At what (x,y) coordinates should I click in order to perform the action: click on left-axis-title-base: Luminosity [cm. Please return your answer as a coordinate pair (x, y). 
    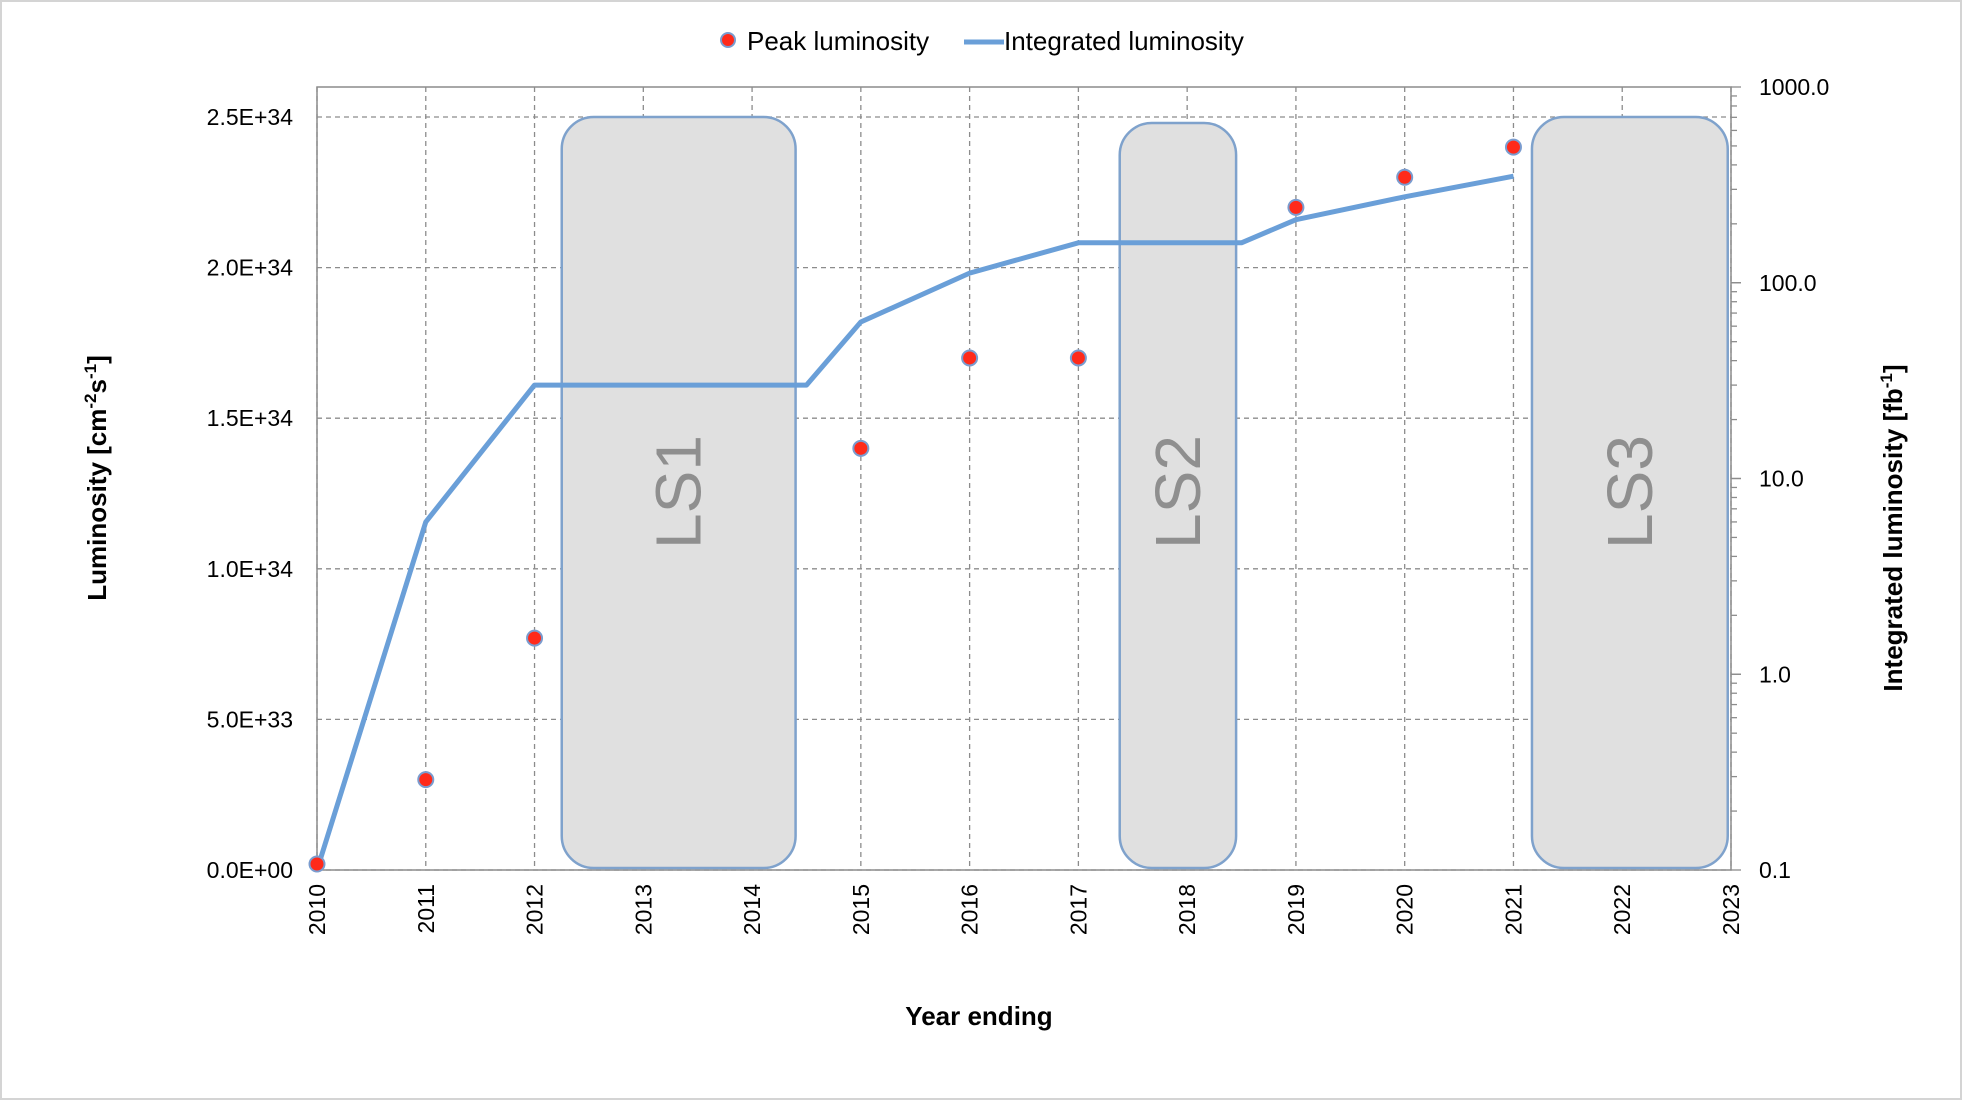
    Looking at the image, I should click on (97, 505).